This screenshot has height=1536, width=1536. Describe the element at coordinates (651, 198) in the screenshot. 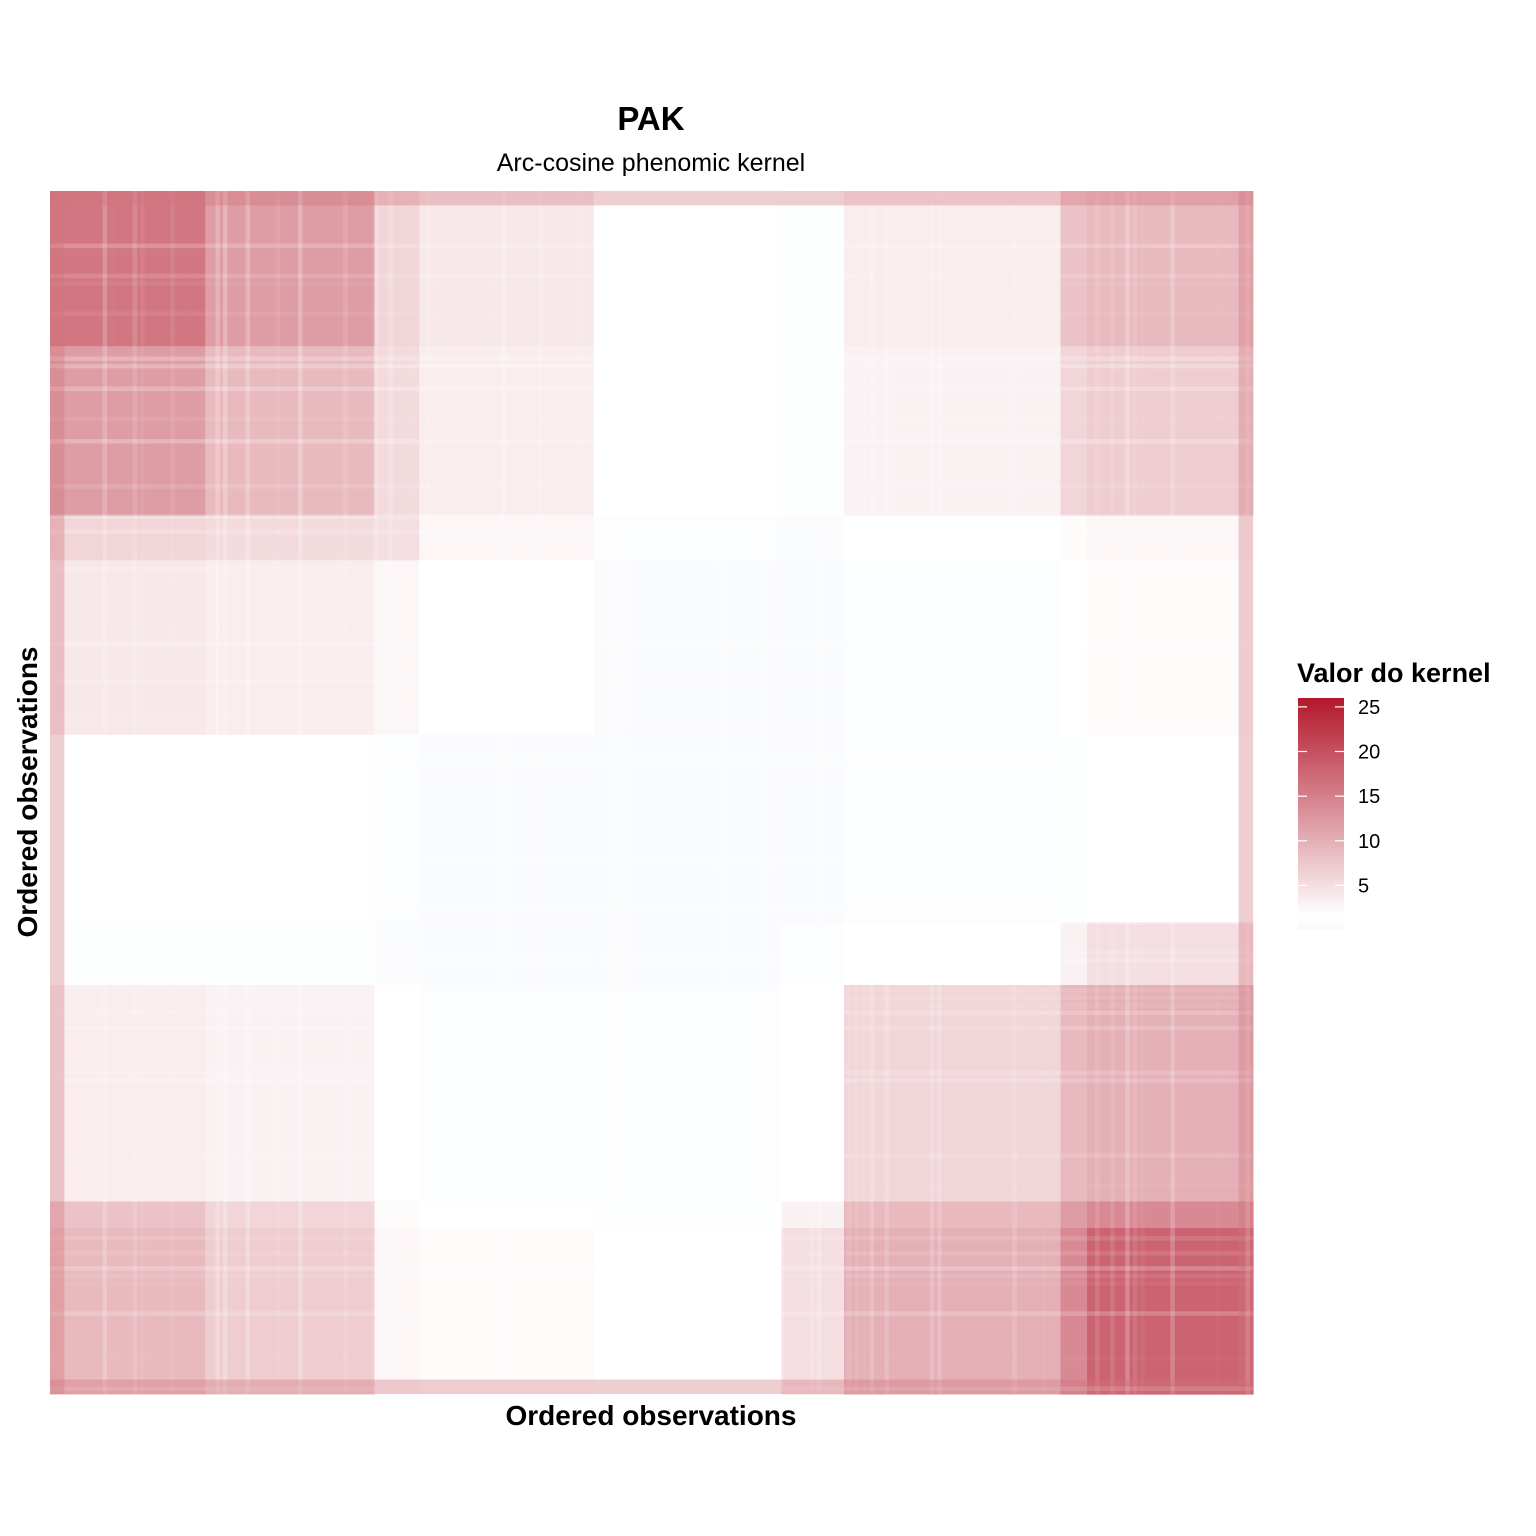

I see `edge-band` at that location.